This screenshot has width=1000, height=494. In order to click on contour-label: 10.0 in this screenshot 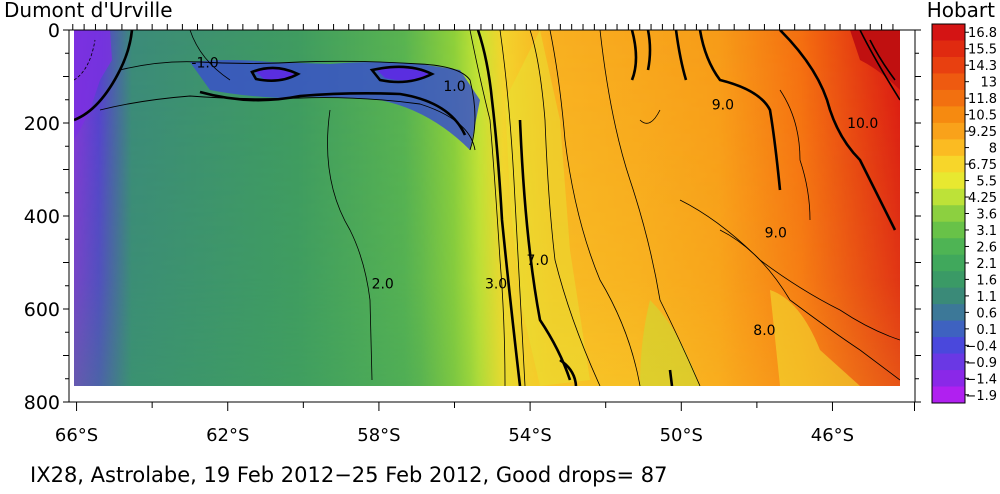, I will do `click(862, 124)`.